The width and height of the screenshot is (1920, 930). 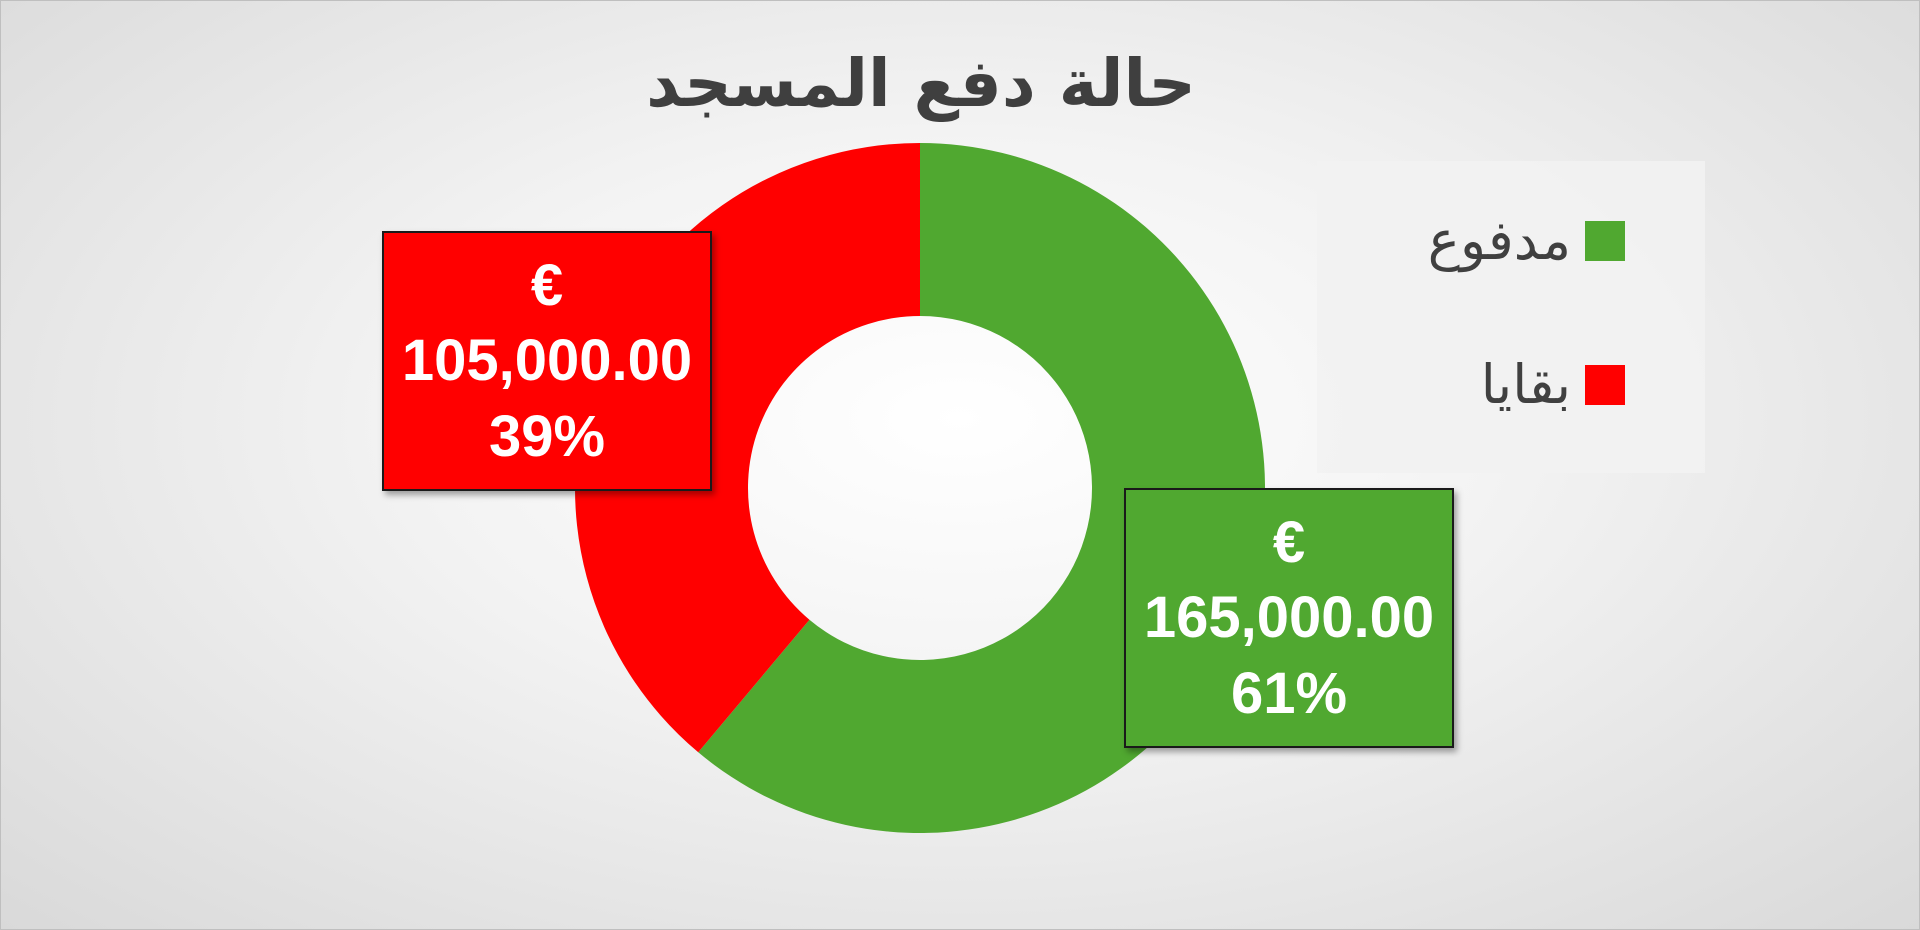 I want to click on legend-item-paid: مدفوع, so click(x=1526, y=240).